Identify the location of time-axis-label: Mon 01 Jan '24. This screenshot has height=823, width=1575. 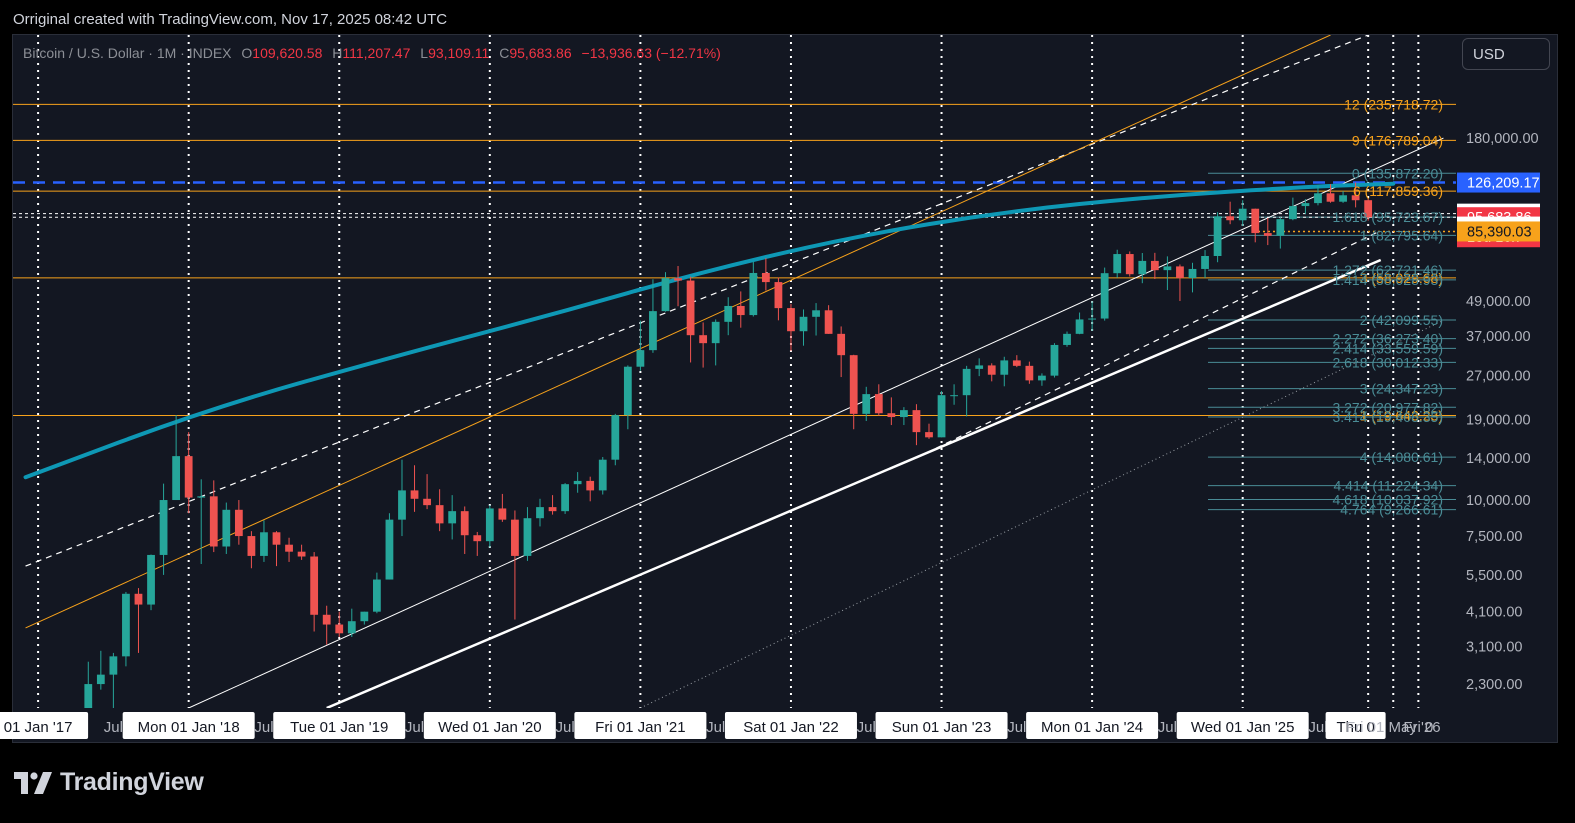
(1092, 727).